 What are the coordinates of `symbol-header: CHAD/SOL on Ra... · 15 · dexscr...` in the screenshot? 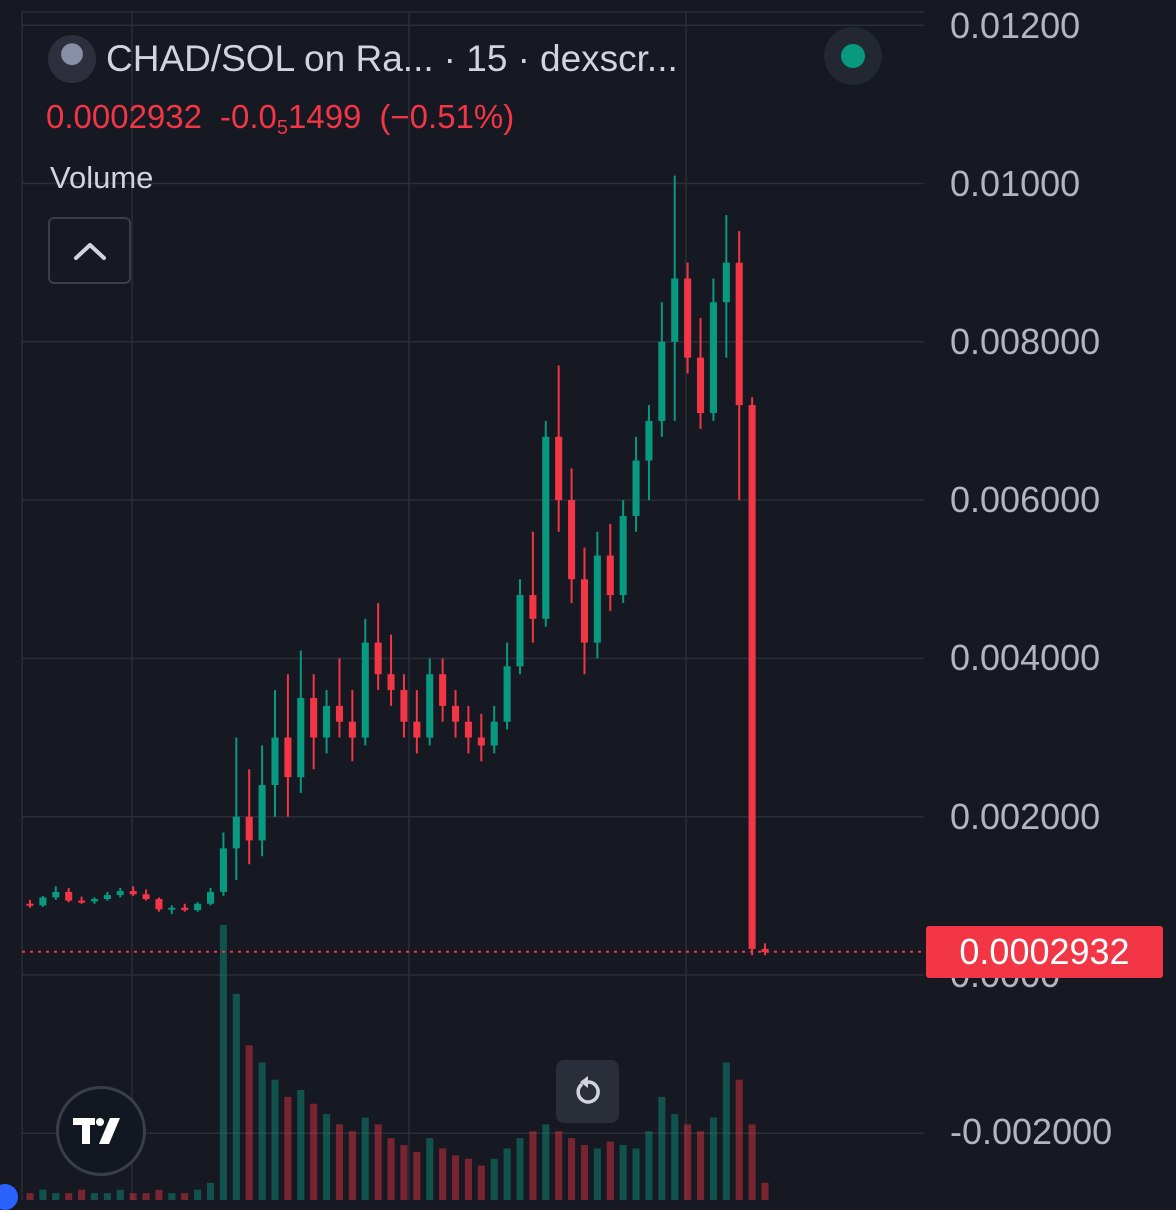 It's located at (363, 59).